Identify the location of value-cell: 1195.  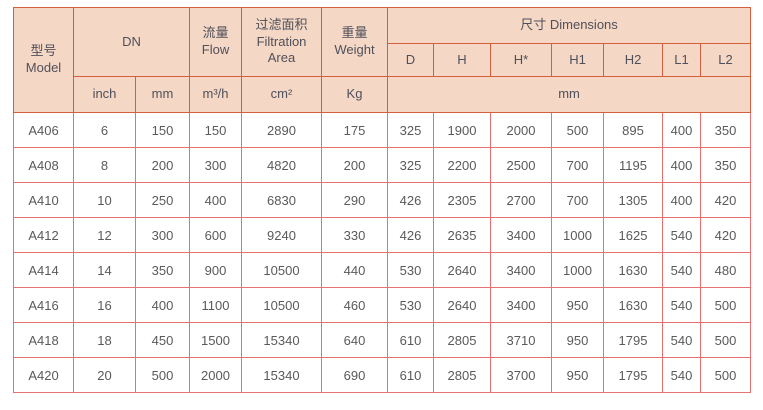
(633, 165).